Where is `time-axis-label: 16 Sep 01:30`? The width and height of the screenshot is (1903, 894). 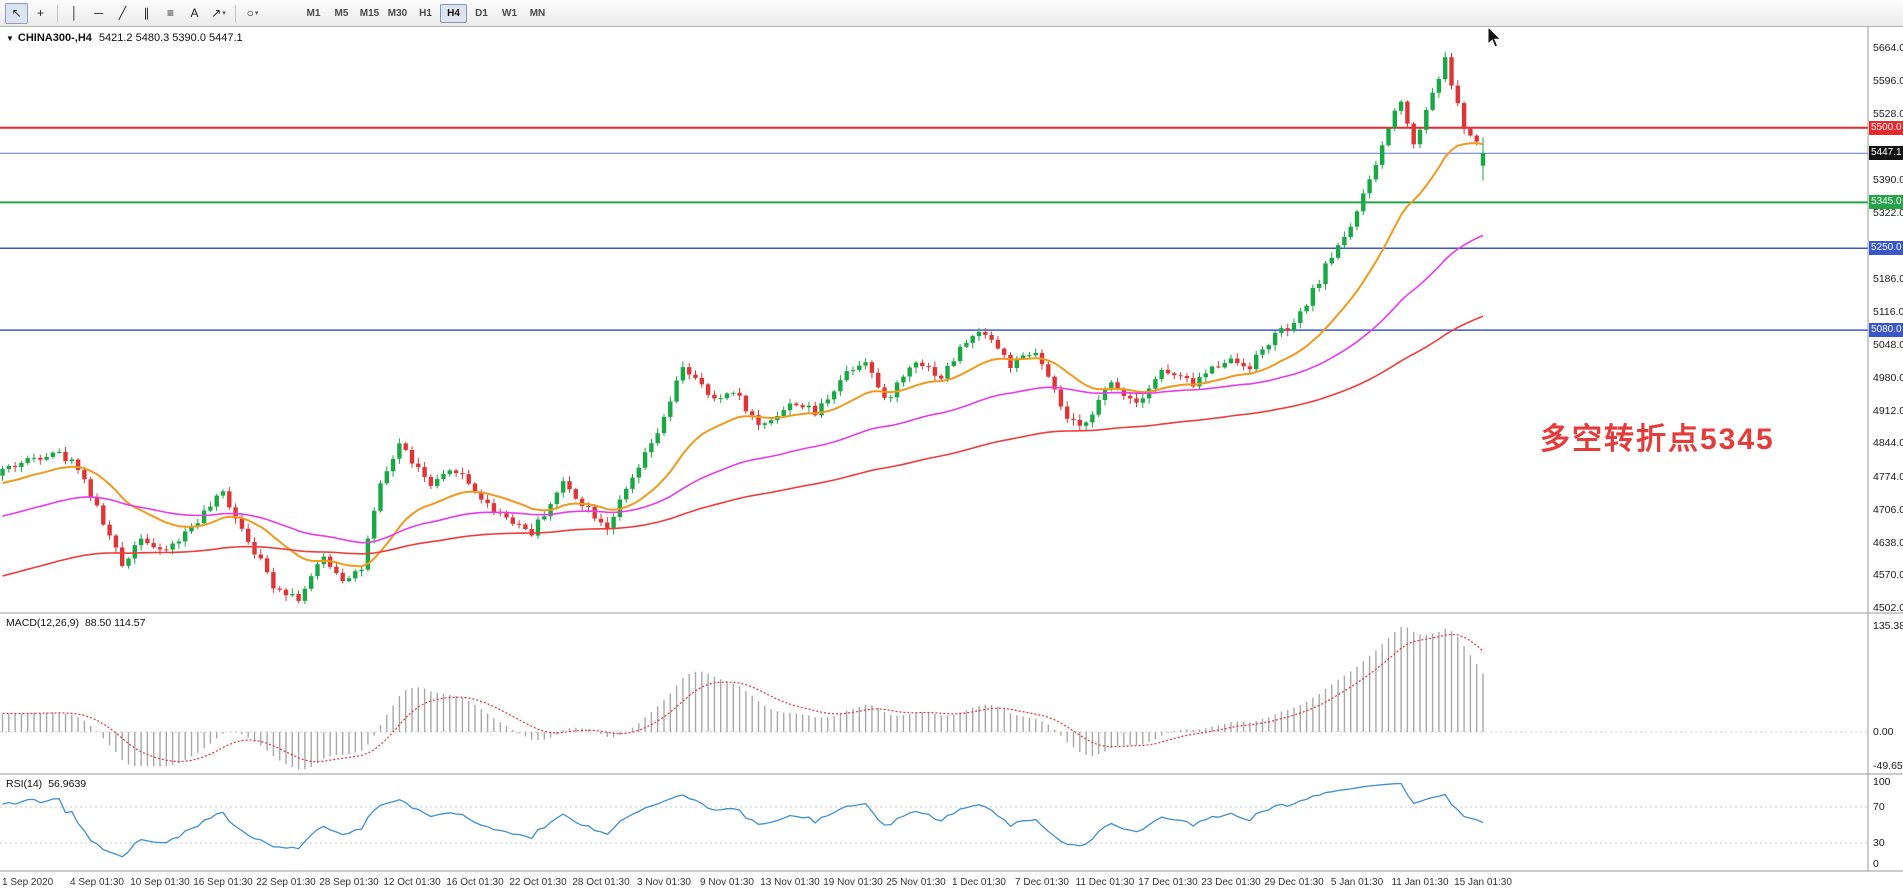 time-axis-label: 16 Sep 01:30 is located at coordinates (223, 882).